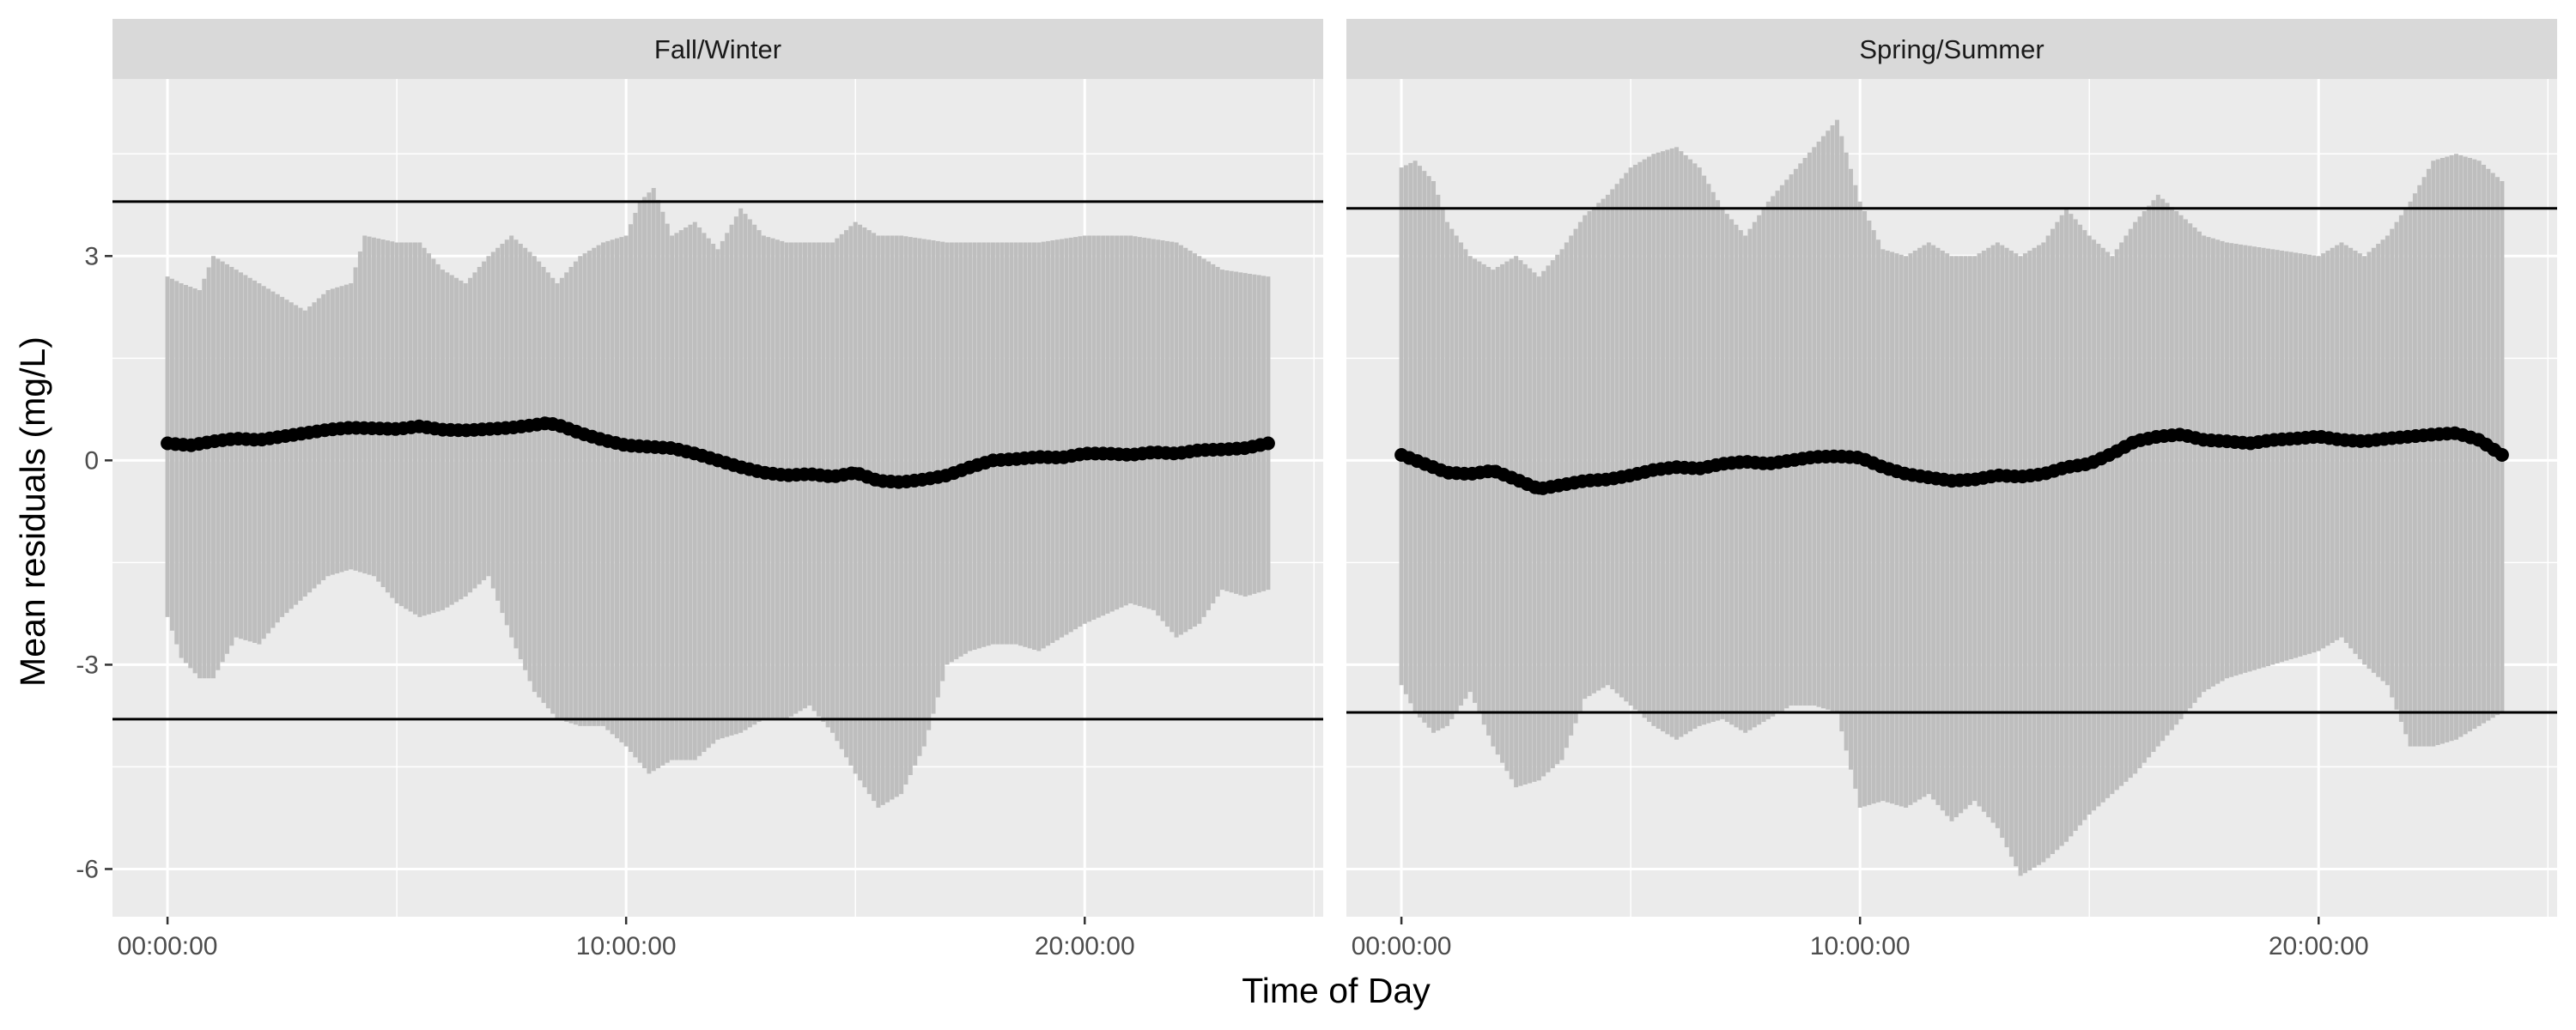 The height and width of the screenshot is (1030, 2576). I want to click on y-tick-label: 3, so click(91, 256).